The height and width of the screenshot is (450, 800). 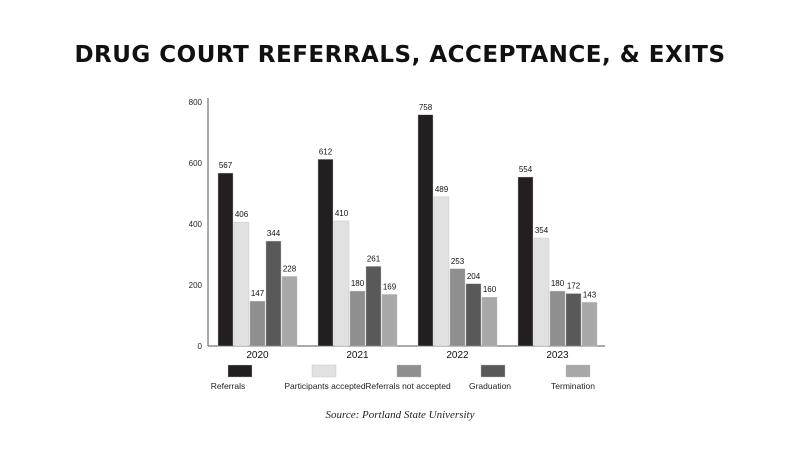 I want to click on y-tick-label: 200, so click(x=196, y=285).